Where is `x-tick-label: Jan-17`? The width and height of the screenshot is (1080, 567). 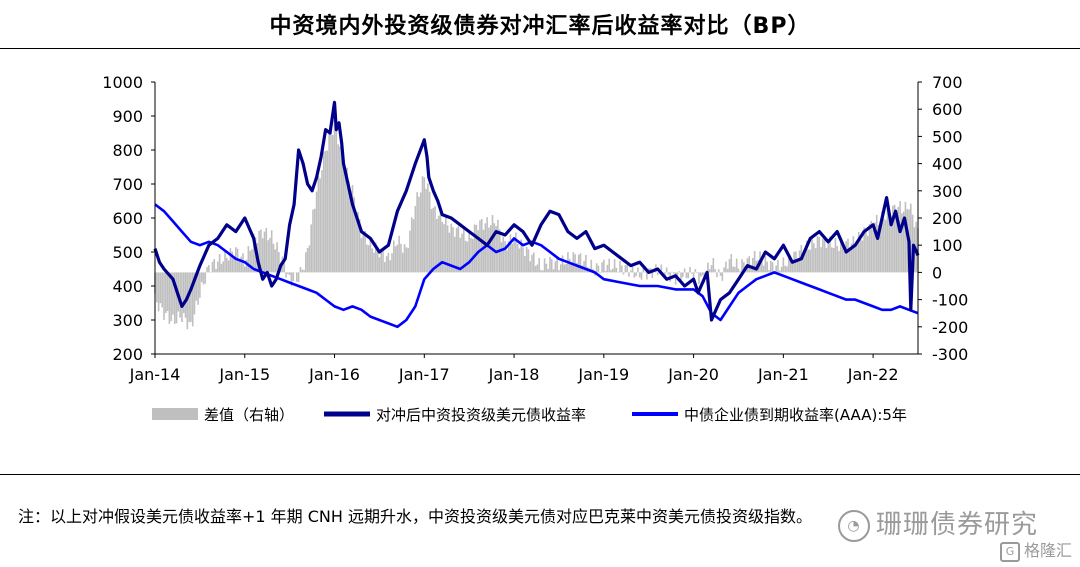 x-tick-label: Jan-17 is located at coordinates (424, 374).